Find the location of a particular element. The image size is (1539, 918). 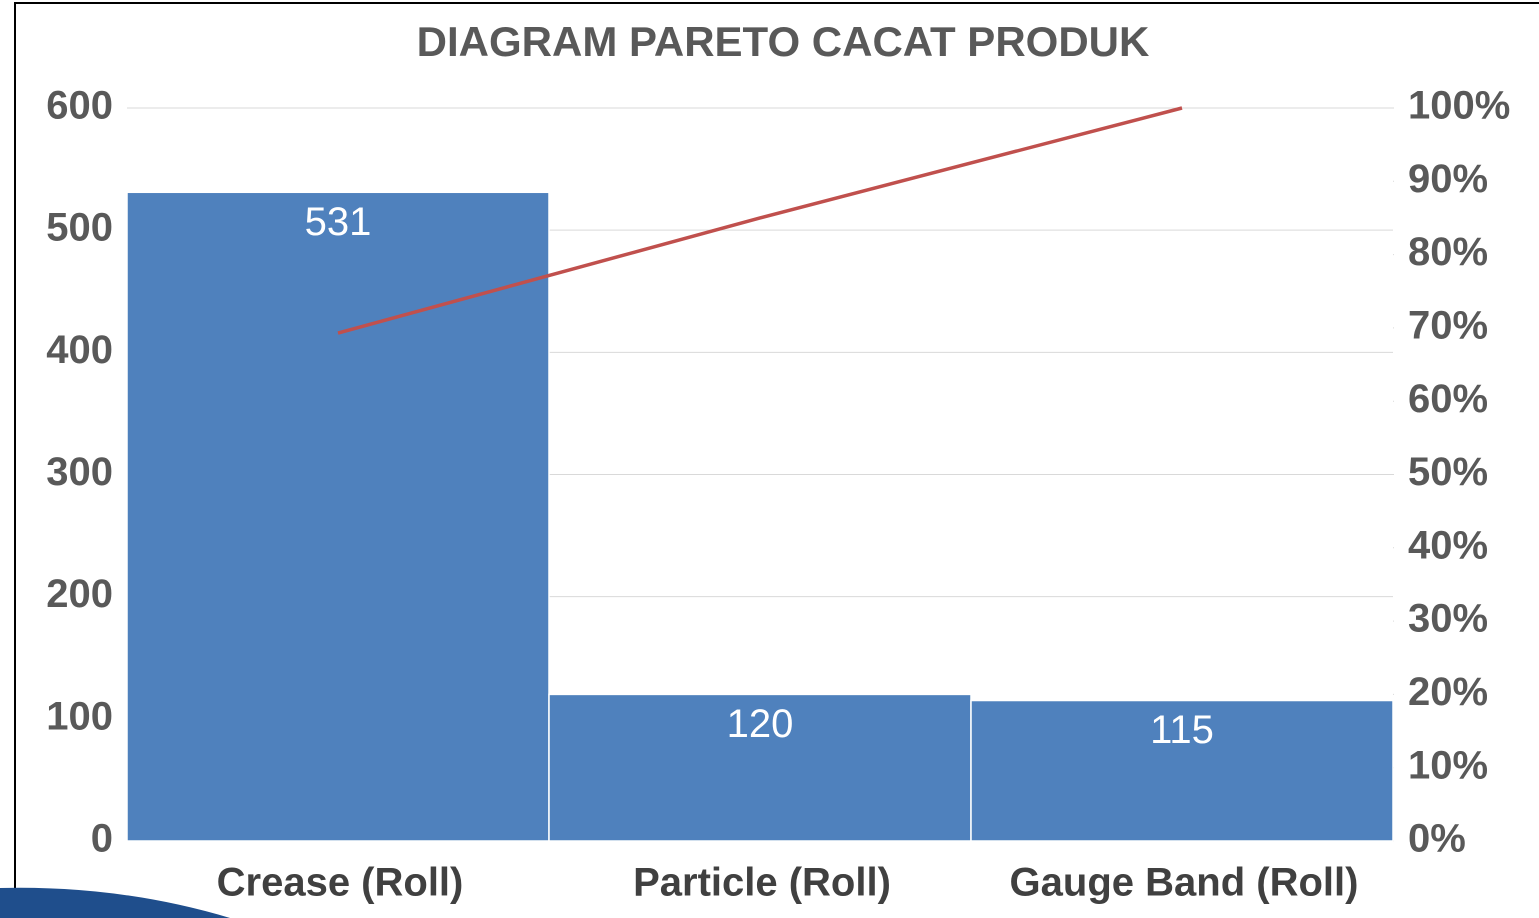

y2-tick-label: 10% is located at coordinates (1448, 765).